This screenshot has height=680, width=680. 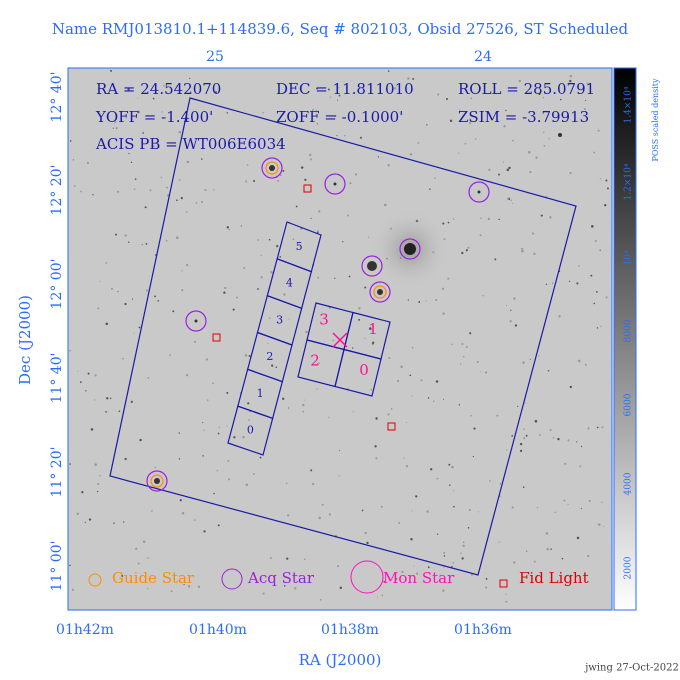 What do you see at coordinates (154, 117) in the screenshot?
I see `info-yoff: YOFF = -1.400'` at bounding box center [154, 117].